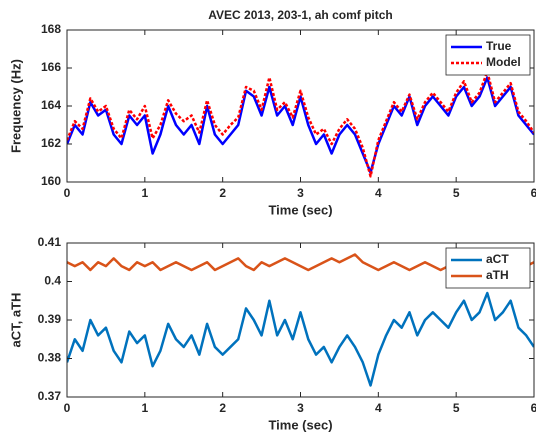 The width and height of the screenshot is (536, 434). What do you see at coordinates (503, 62) in the screenshot?
I see `legend-label: Model` at bounding box center [503, 62].